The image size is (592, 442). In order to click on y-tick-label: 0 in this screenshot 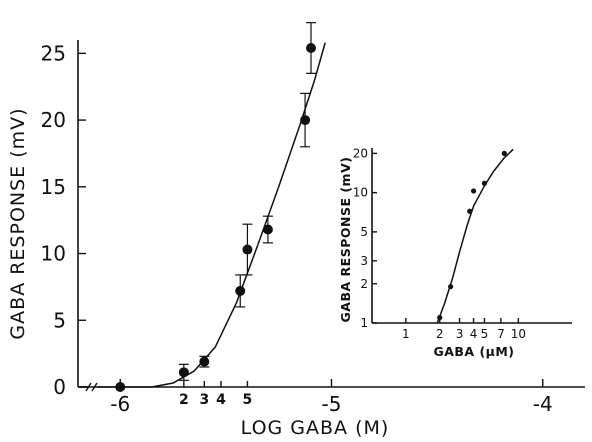, I will do `click(59, 387)`.